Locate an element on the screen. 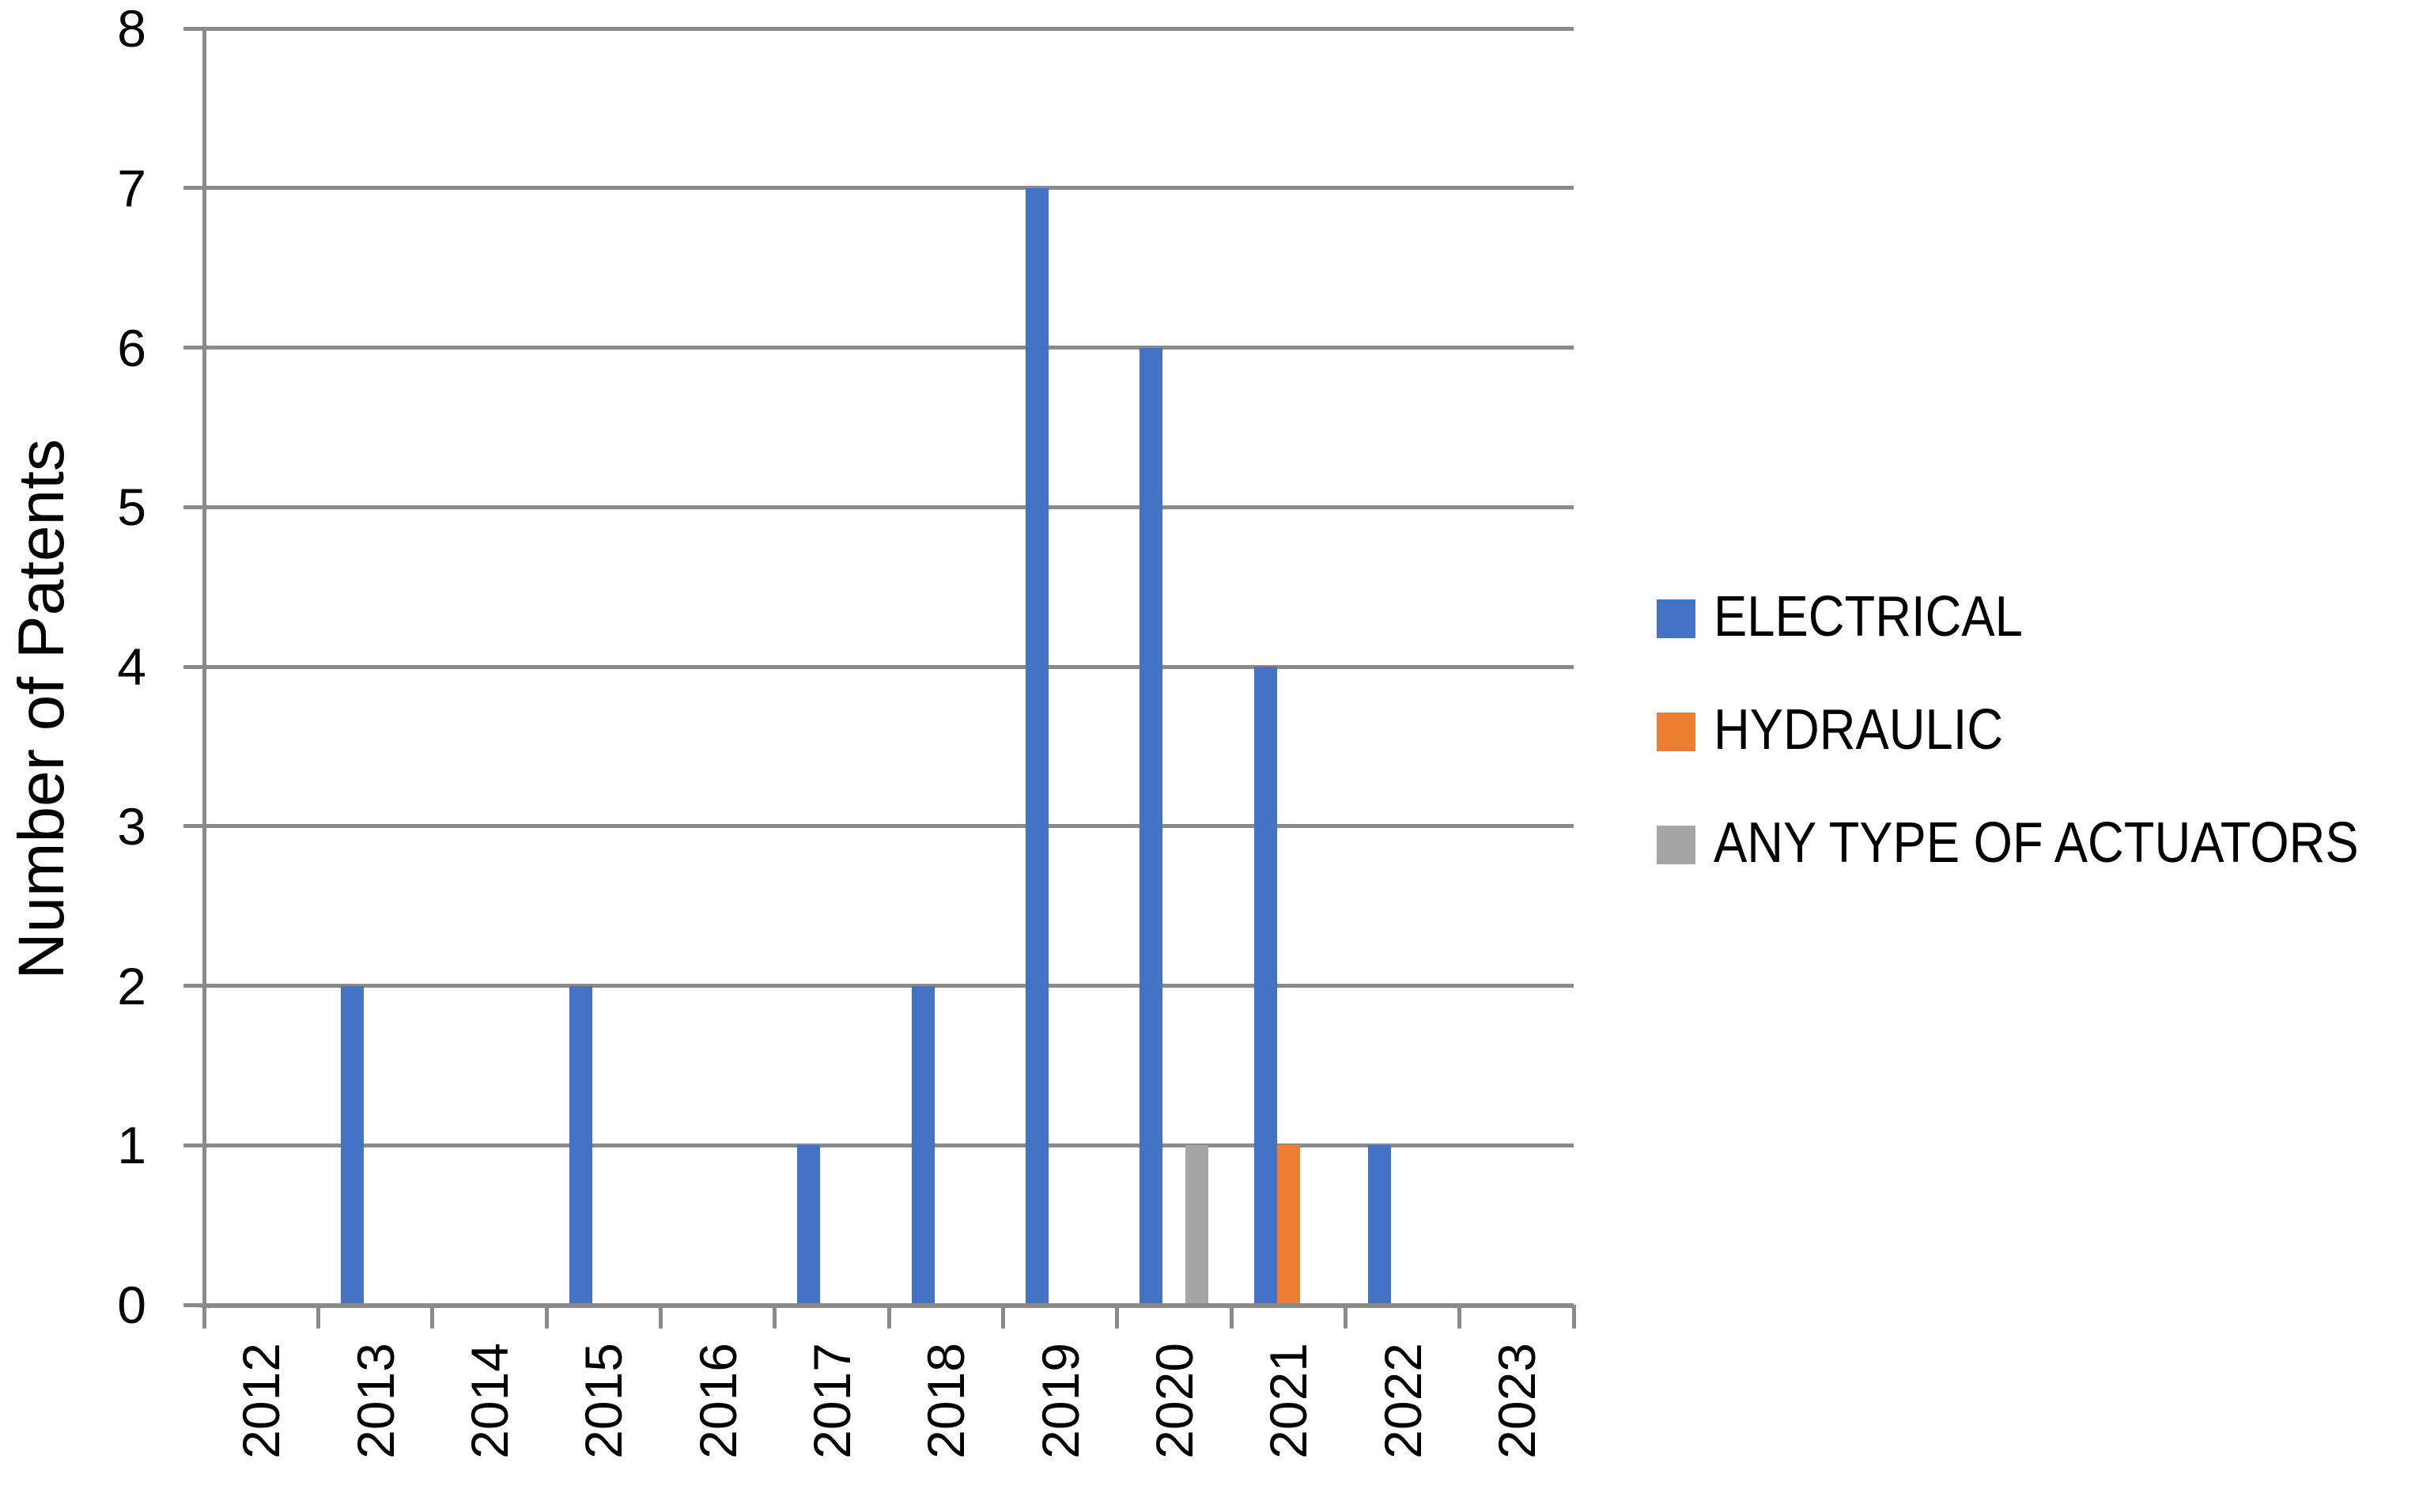  y-tick-label-5: 5 is located at coordinates (131, 508).